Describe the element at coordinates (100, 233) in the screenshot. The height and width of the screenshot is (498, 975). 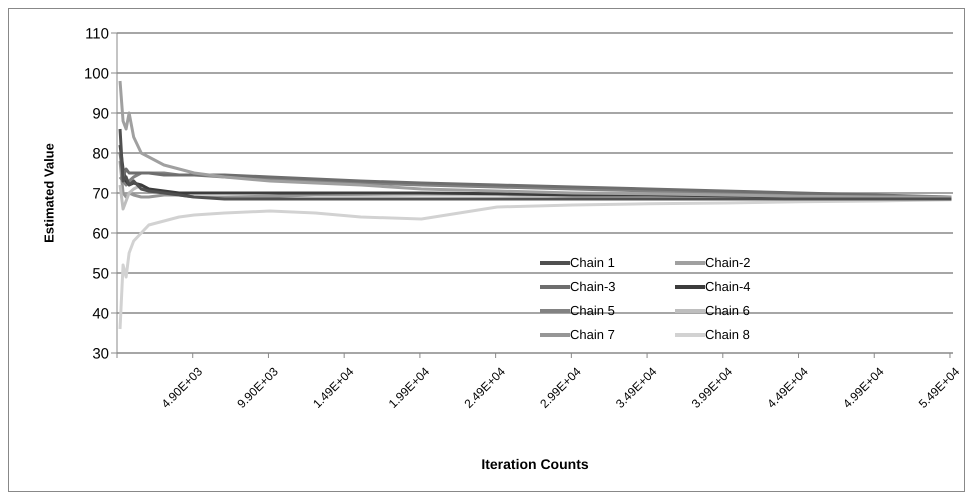
I see `y-tick-label: 60` at that location.